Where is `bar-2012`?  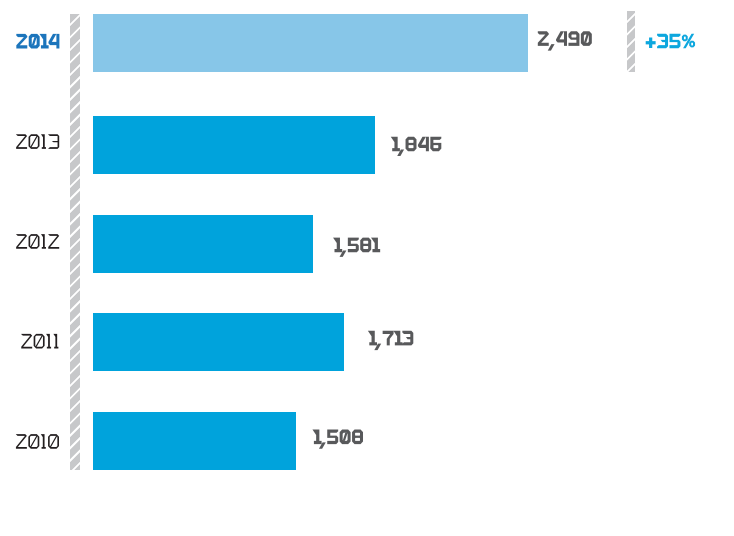
bar-2012 is located at coordinates (203, 244).